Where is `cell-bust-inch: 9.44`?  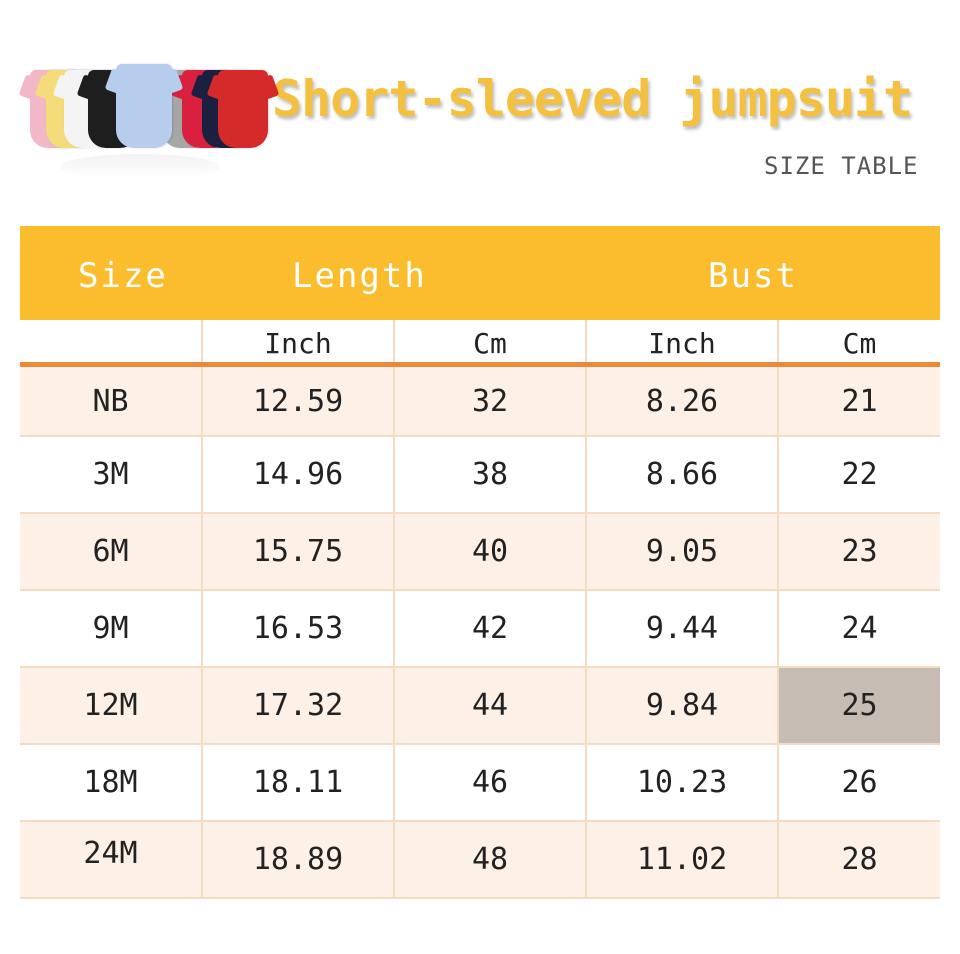 cell-bust-inch: 9.44 is located at coordinates (683, 628).